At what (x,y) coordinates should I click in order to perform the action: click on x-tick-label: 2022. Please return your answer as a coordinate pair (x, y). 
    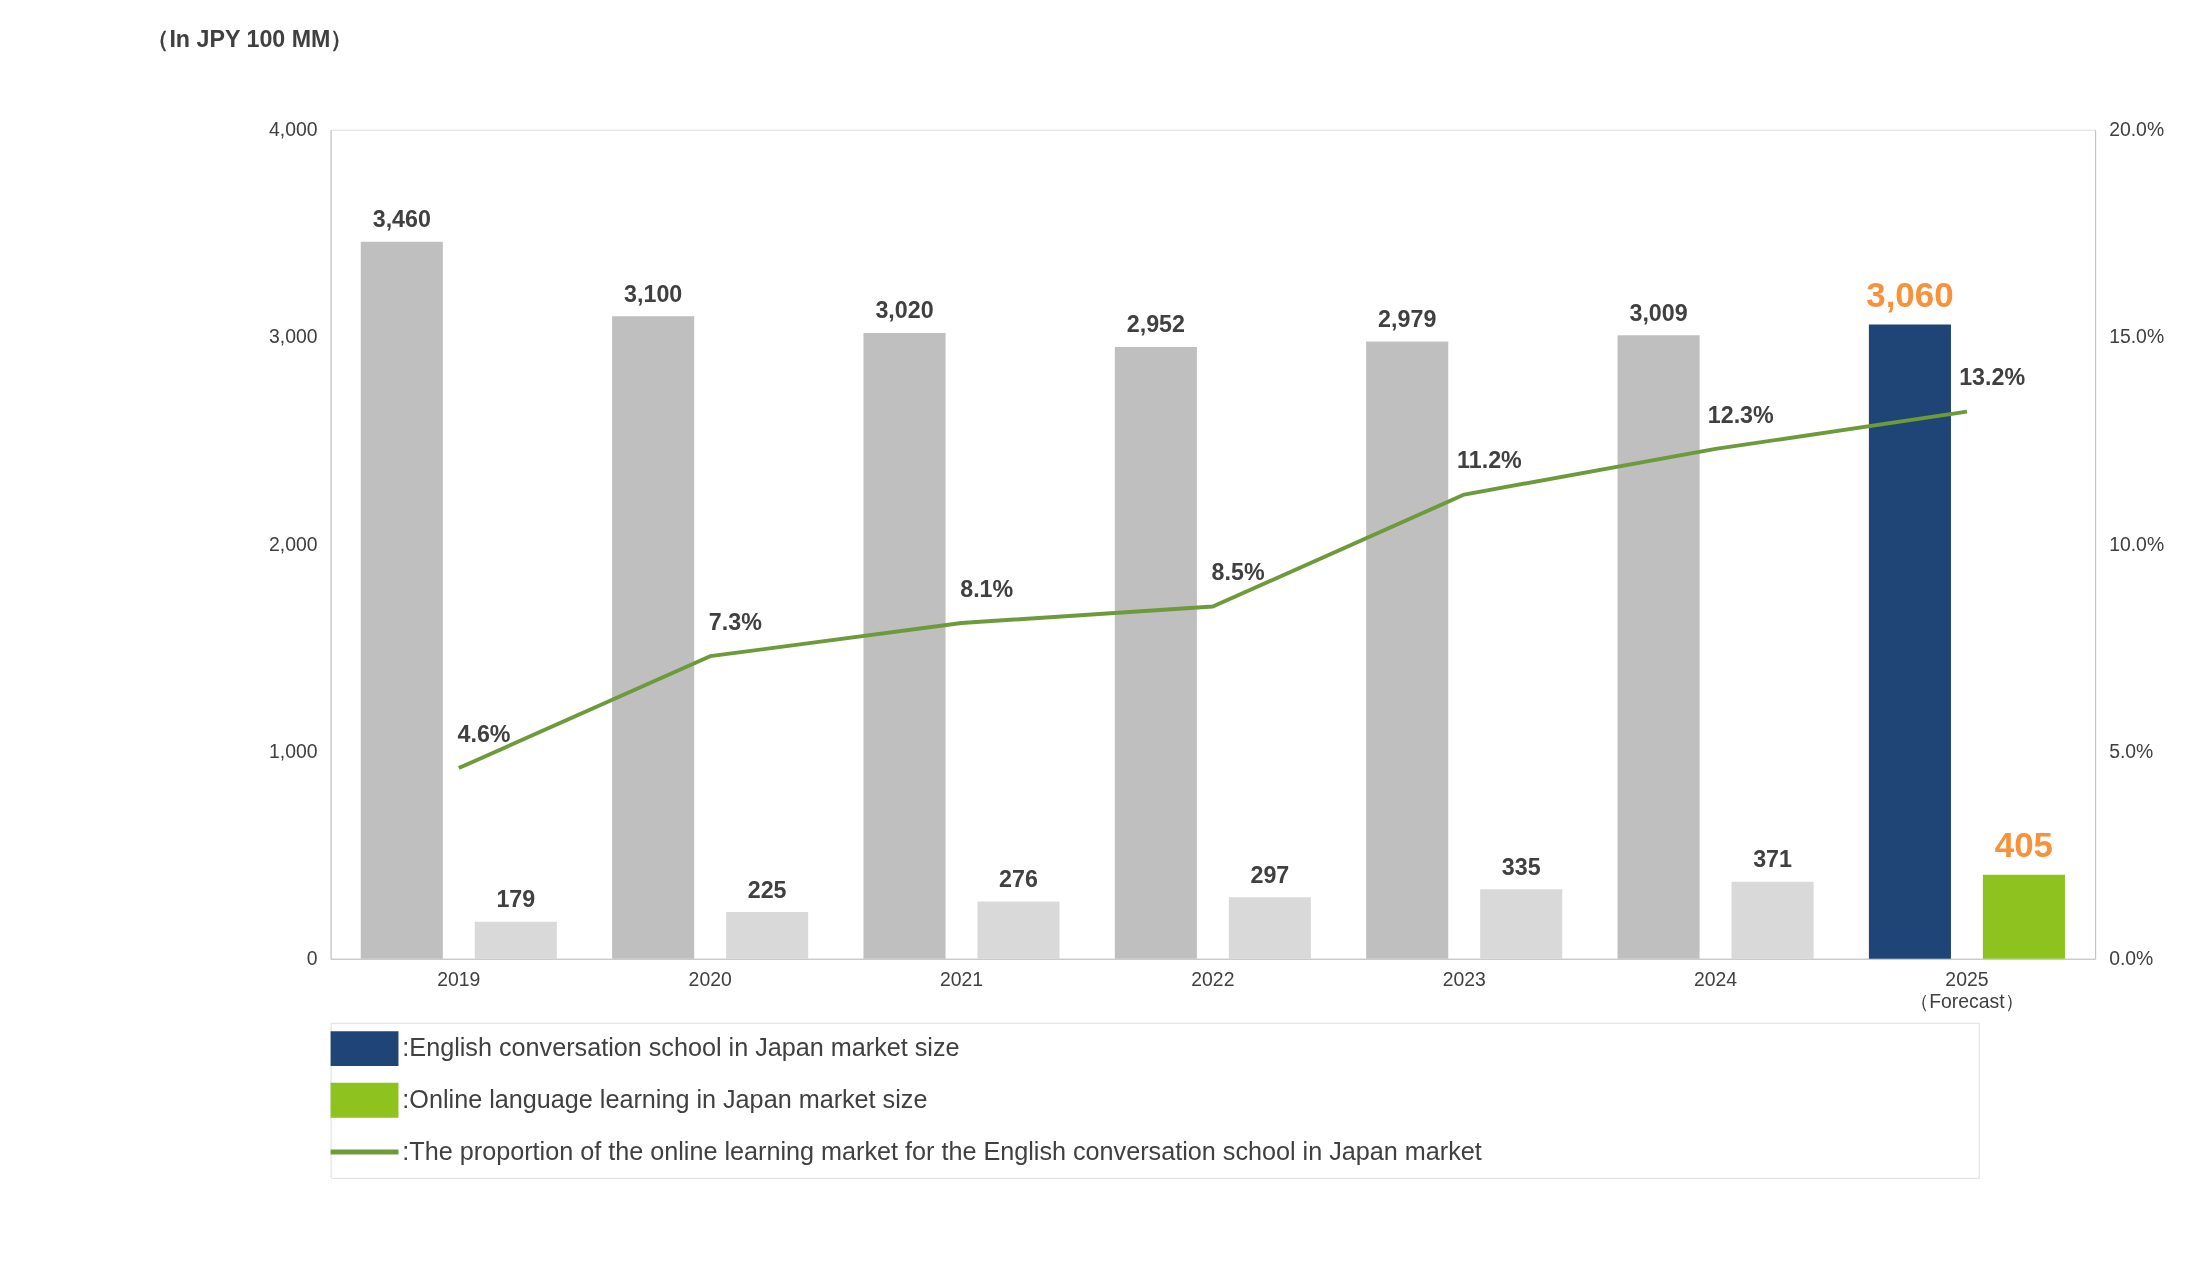
    Looking at the image, I should click on (1213, 979).